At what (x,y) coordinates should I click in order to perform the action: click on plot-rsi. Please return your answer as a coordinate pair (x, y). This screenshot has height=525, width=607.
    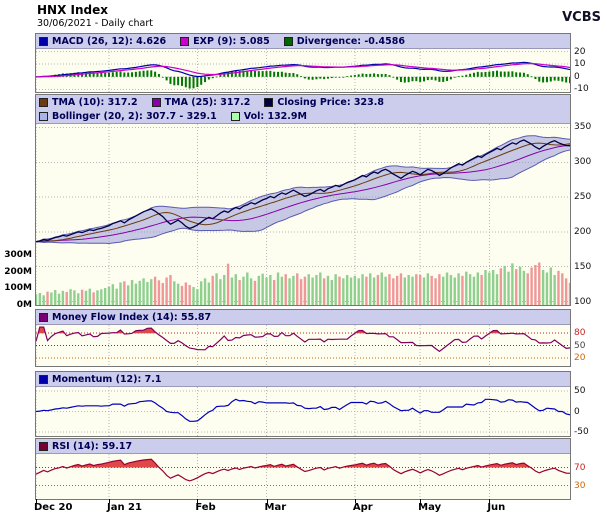
    Looking at the image, I should click on (303, 476).